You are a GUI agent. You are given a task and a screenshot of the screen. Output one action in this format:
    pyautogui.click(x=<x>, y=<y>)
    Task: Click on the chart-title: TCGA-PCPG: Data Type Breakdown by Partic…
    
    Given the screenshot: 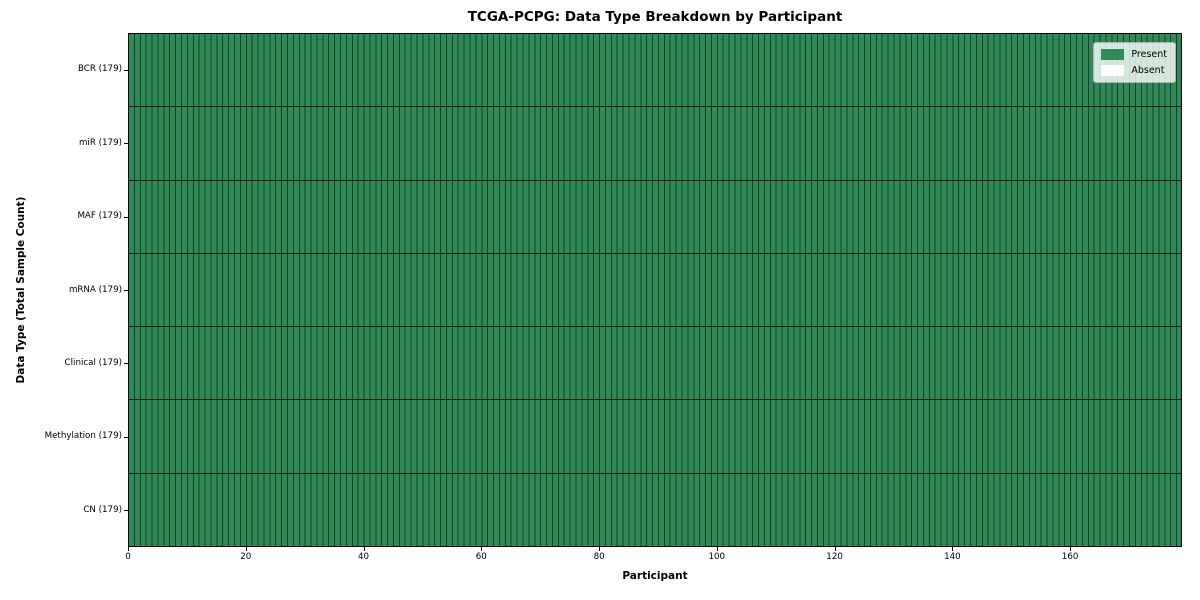 What is the action you would take?
    pyautogui.click(x=655, y=17)
    